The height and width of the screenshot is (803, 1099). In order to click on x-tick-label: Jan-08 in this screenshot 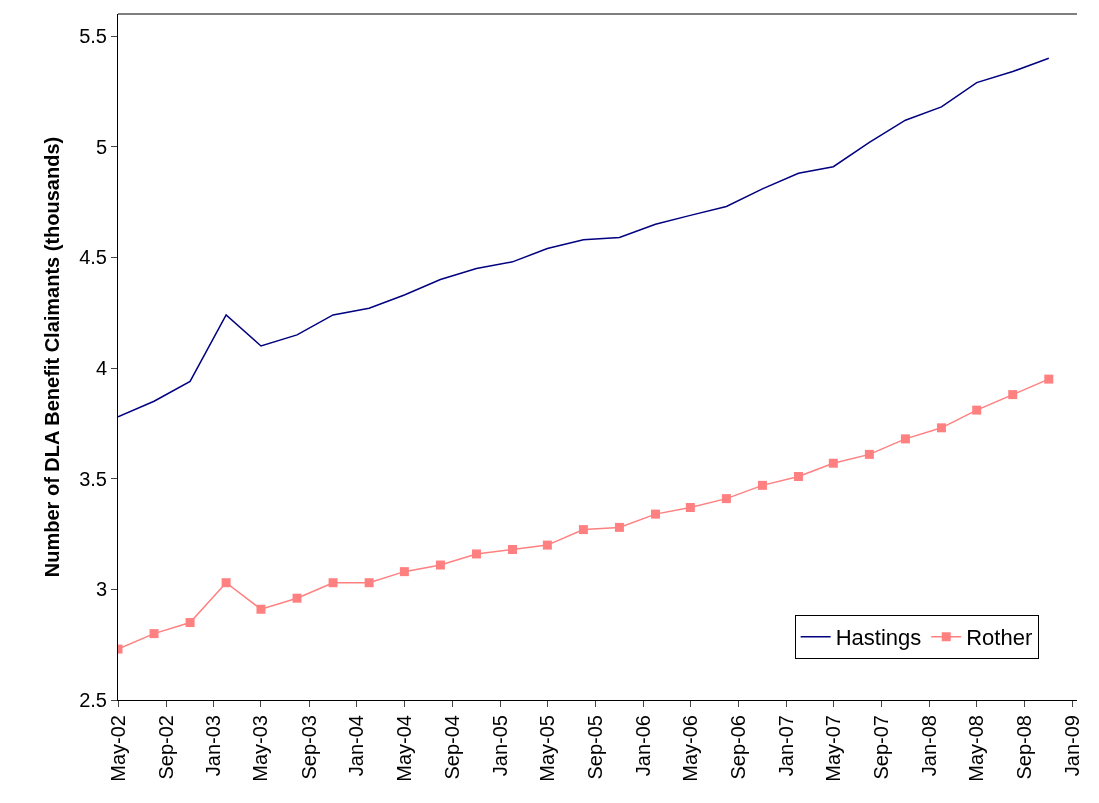, I will do `click(928, 746)`.